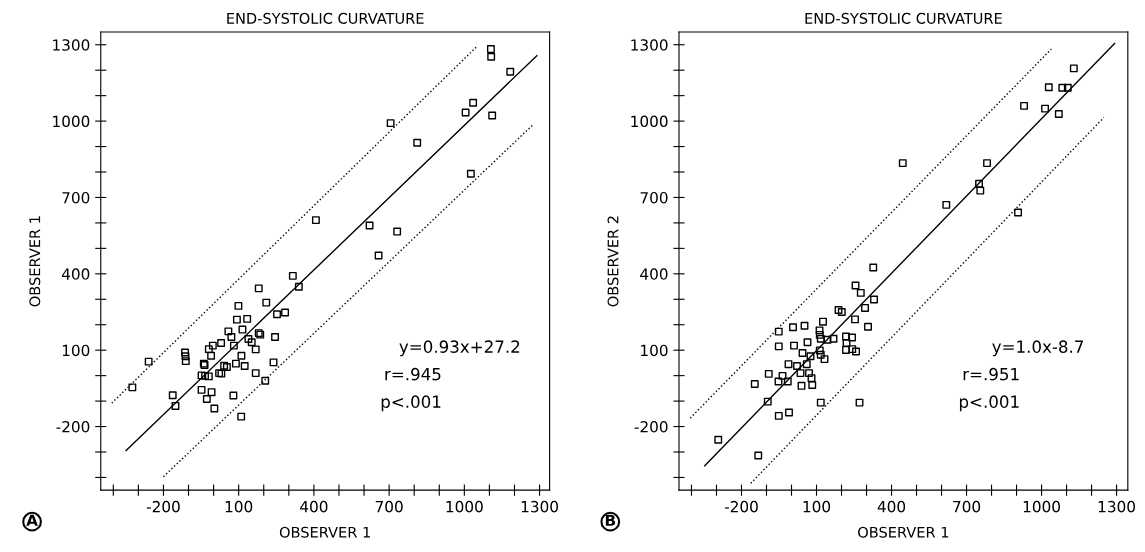 The height and width of the screenshot is (552, 1145). Describe the element at coordinates (413, 374) in the screenshot. I see `annotation: r=.945` at that location.